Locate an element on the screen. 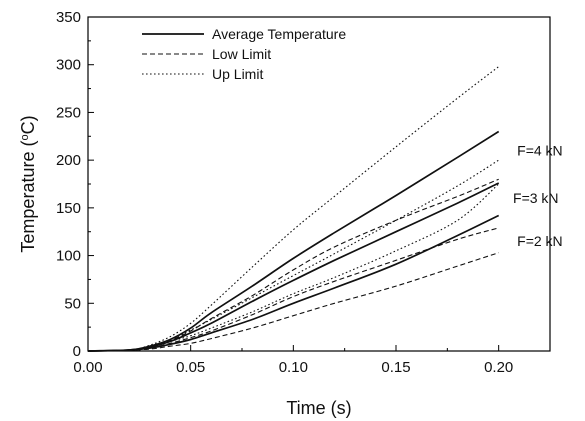  x-tick-label: 0.20 is located at coordinates (498, 367).